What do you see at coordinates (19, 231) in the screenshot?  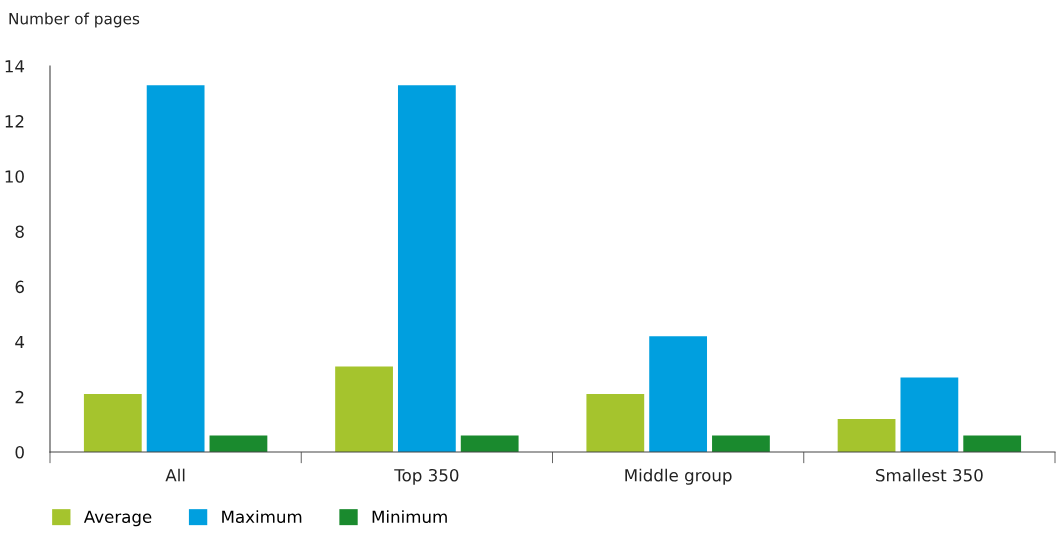 I see `y-tick-label: 8` at bounding box center [19, 231].